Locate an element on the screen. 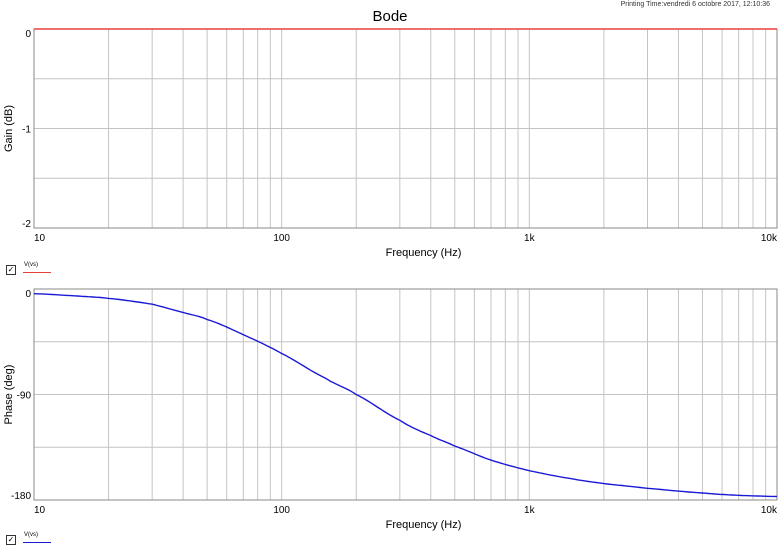 This screenshot has height=552, width=780. phase-y-tick-label: -90 is located at coordinates (24, 396).